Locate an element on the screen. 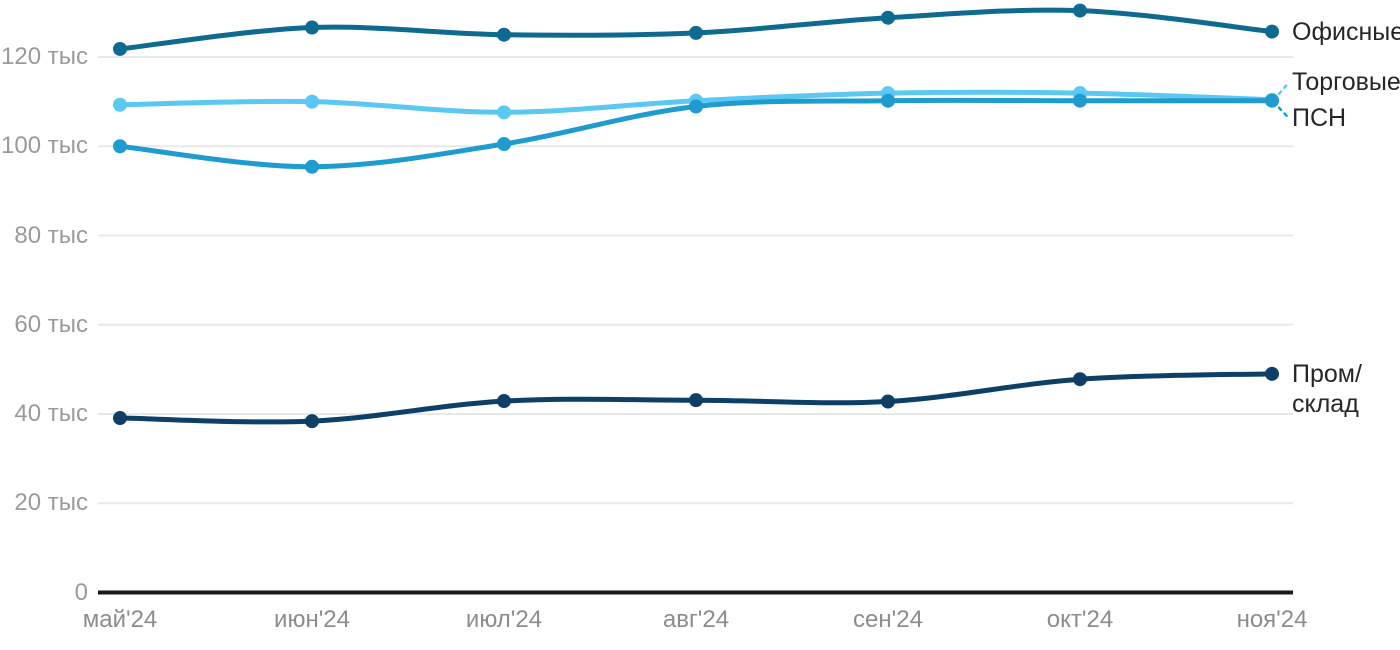 Image resolution: width=1400 pixels, height=650 pixels. series-label-2: Торговые is located at coordinates (1346, 82).